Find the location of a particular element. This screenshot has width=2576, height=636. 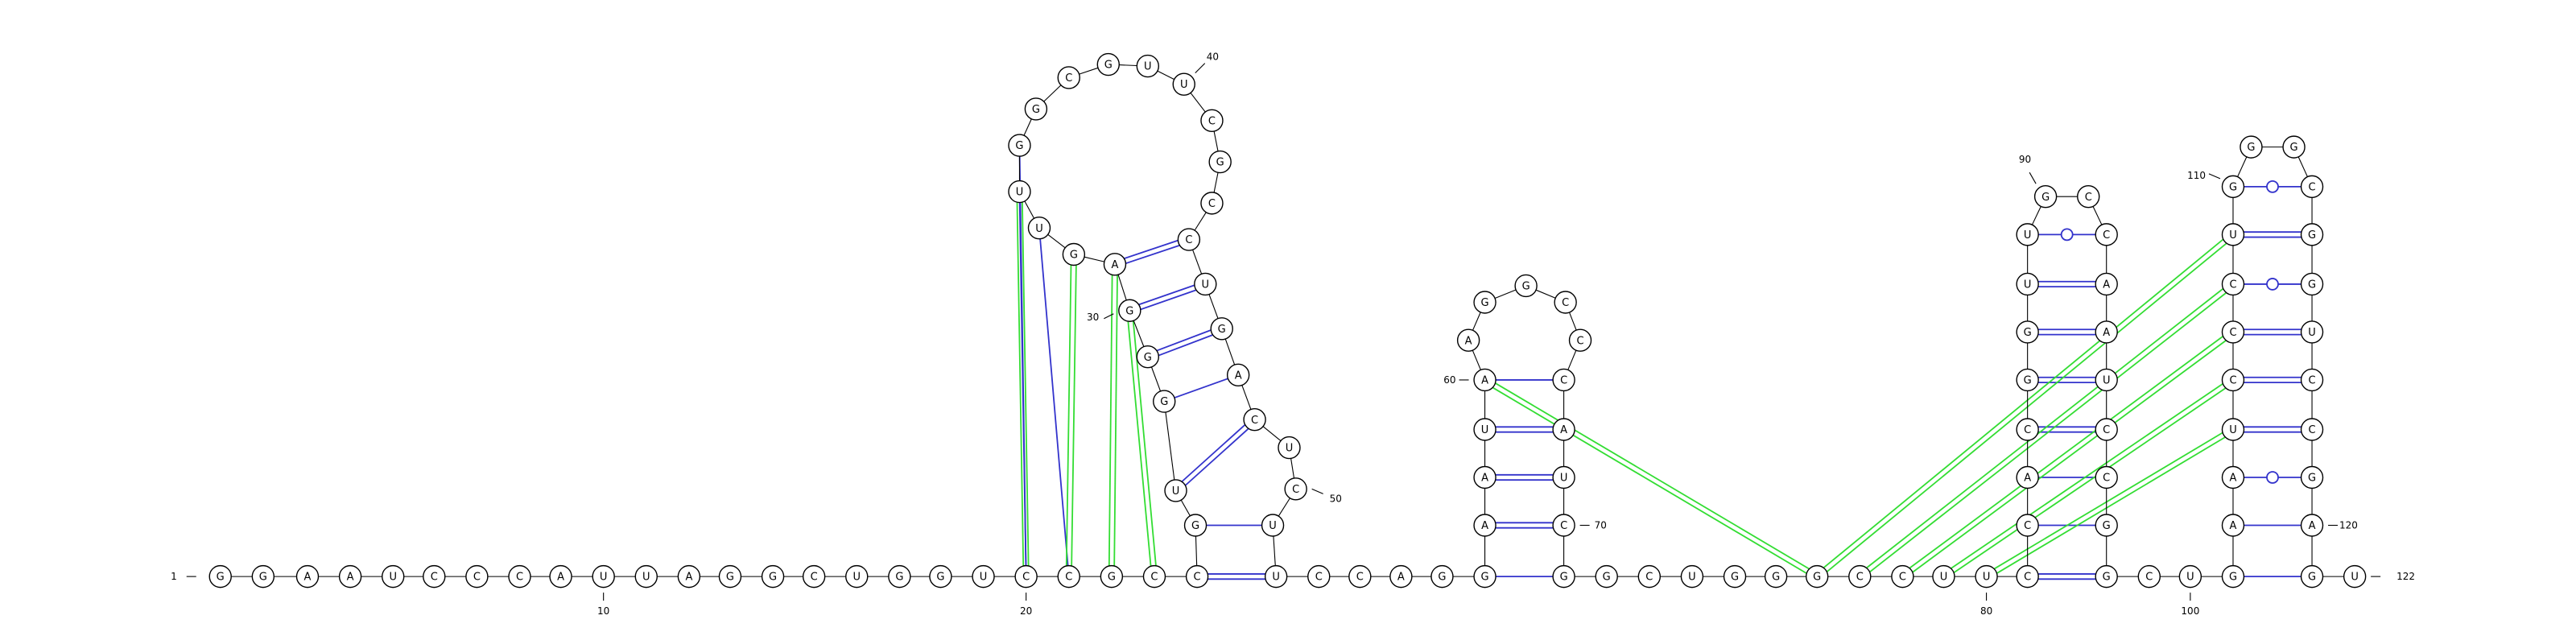

position-label-110: 110 is located at coordinates (2196, 175).